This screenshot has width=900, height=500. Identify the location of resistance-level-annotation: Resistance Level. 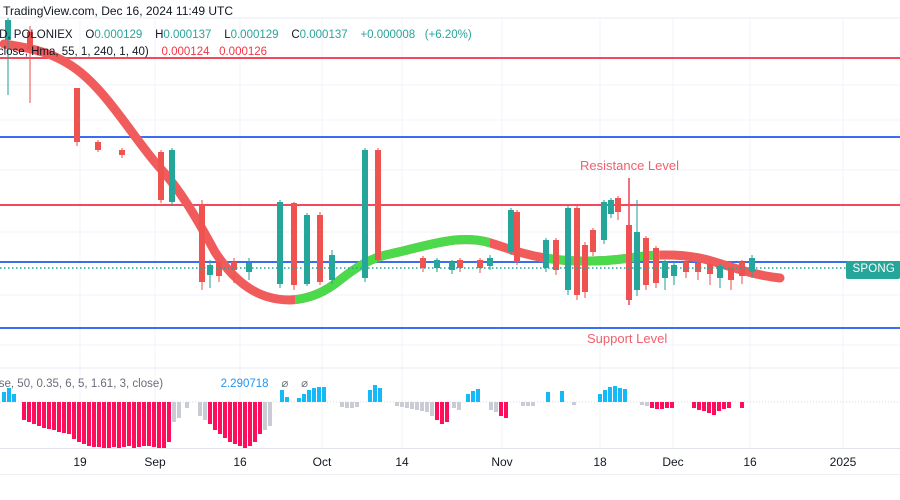
(629, 165).